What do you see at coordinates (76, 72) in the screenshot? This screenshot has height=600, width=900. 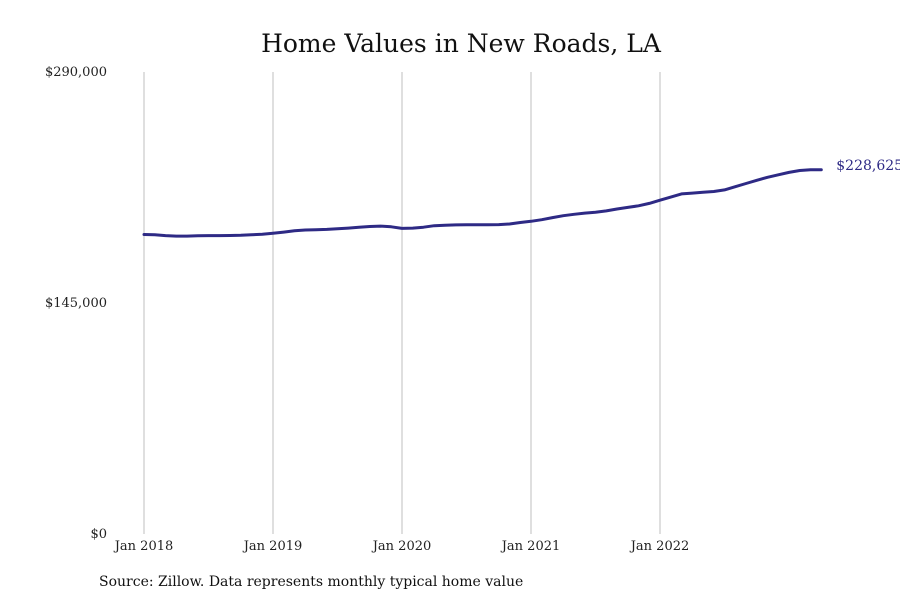 I see `y-tick-label: $290,000` at bounding box center [76, 72].